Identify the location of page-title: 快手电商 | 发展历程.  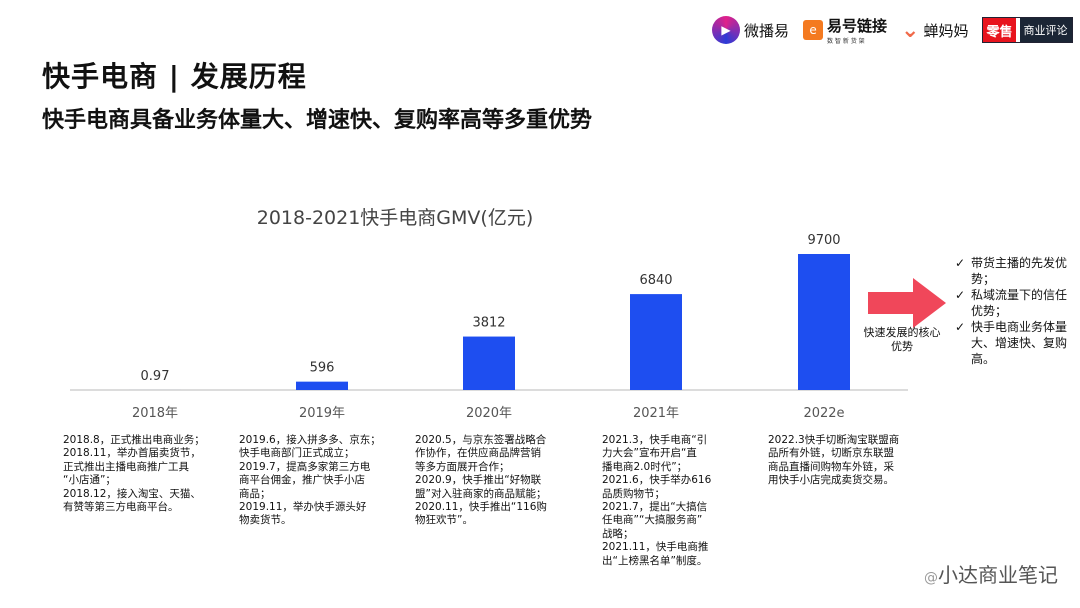
(174, 76).